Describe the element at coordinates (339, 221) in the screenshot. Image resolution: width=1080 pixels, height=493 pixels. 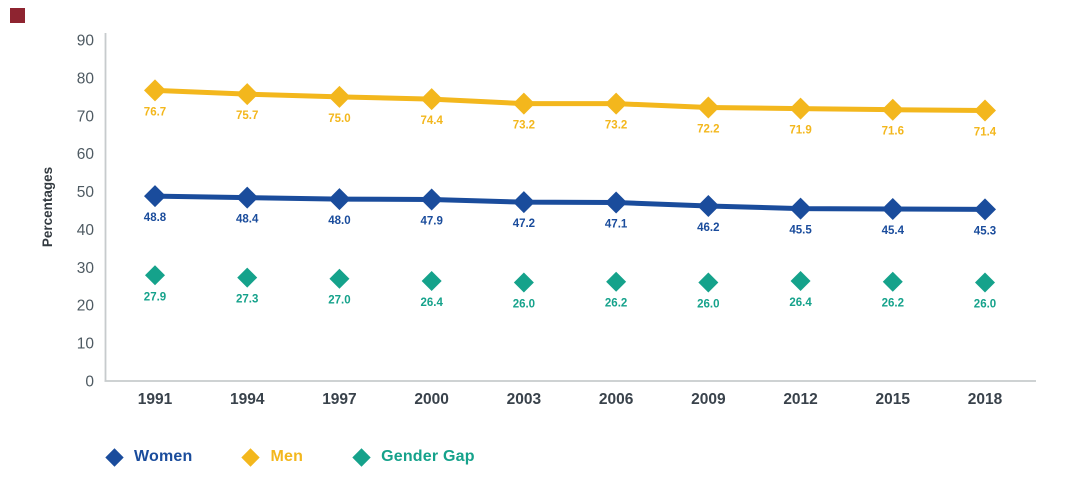
I see `women-data-label: 48.0` at that location.